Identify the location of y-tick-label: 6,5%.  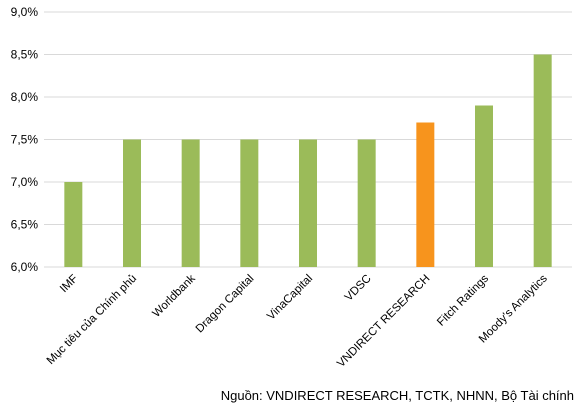
(25, 225).